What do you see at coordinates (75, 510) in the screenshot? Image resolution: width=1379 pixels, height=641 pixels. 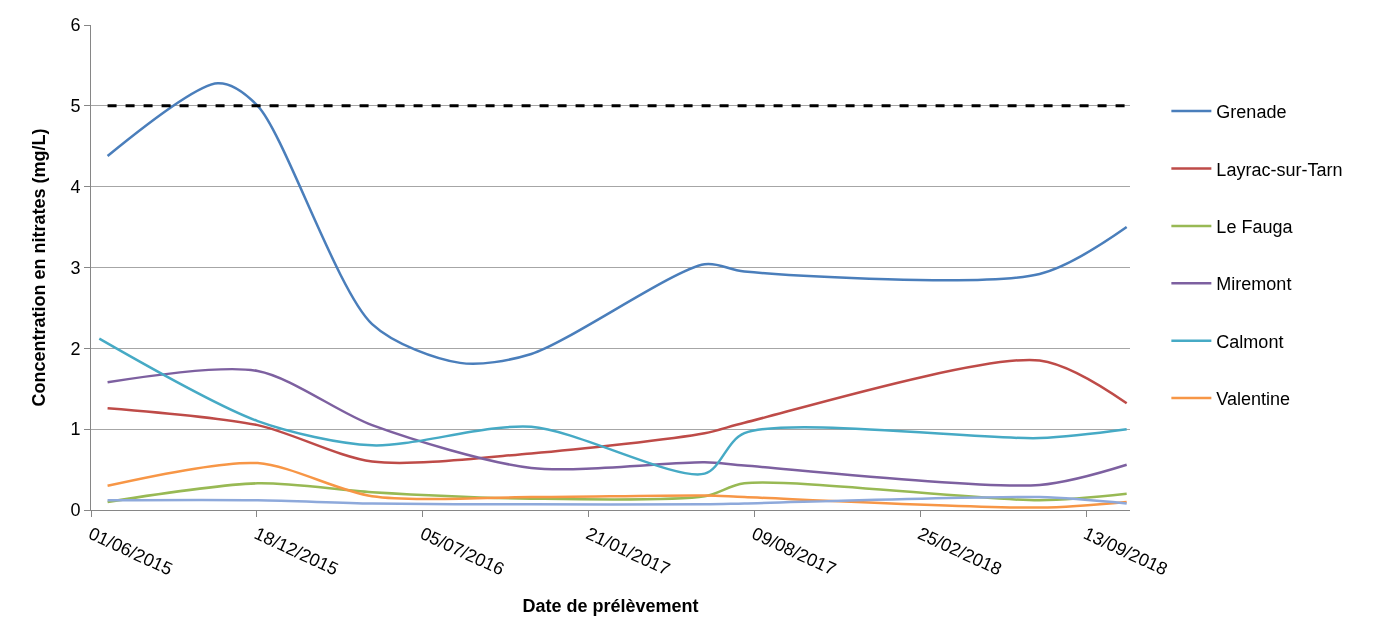 I see `y-tick-label: 0` at bounding box center [75, 510].